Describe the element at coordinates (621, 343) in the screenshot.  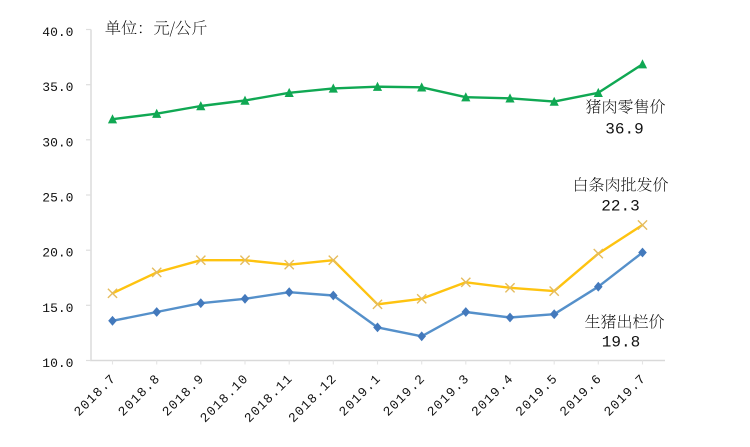
I see `svg-text: 19.8` at that location.